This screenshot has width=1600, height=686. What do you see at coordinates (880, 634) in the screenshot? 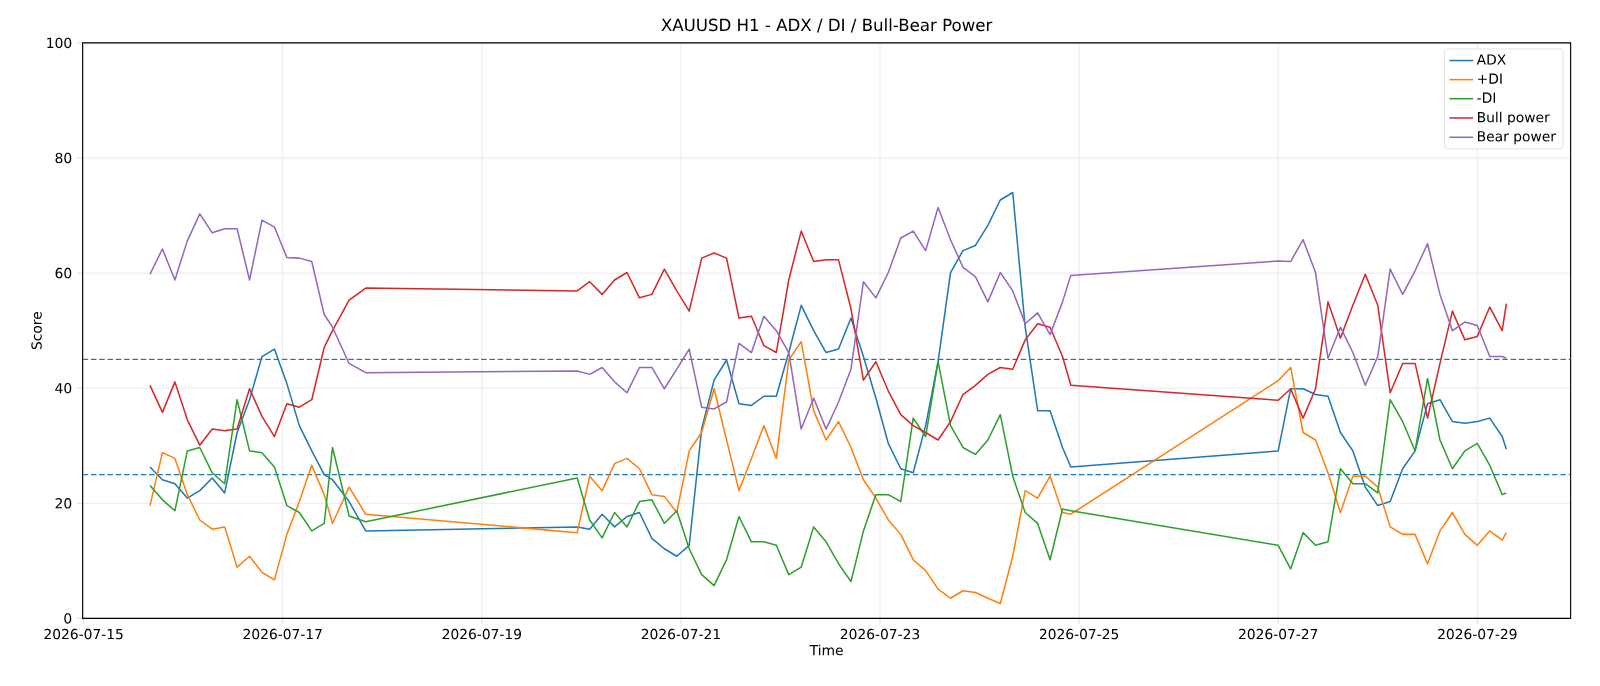
I see `x-tick-label: 2026-07-23` at bounding box center [880, 634].